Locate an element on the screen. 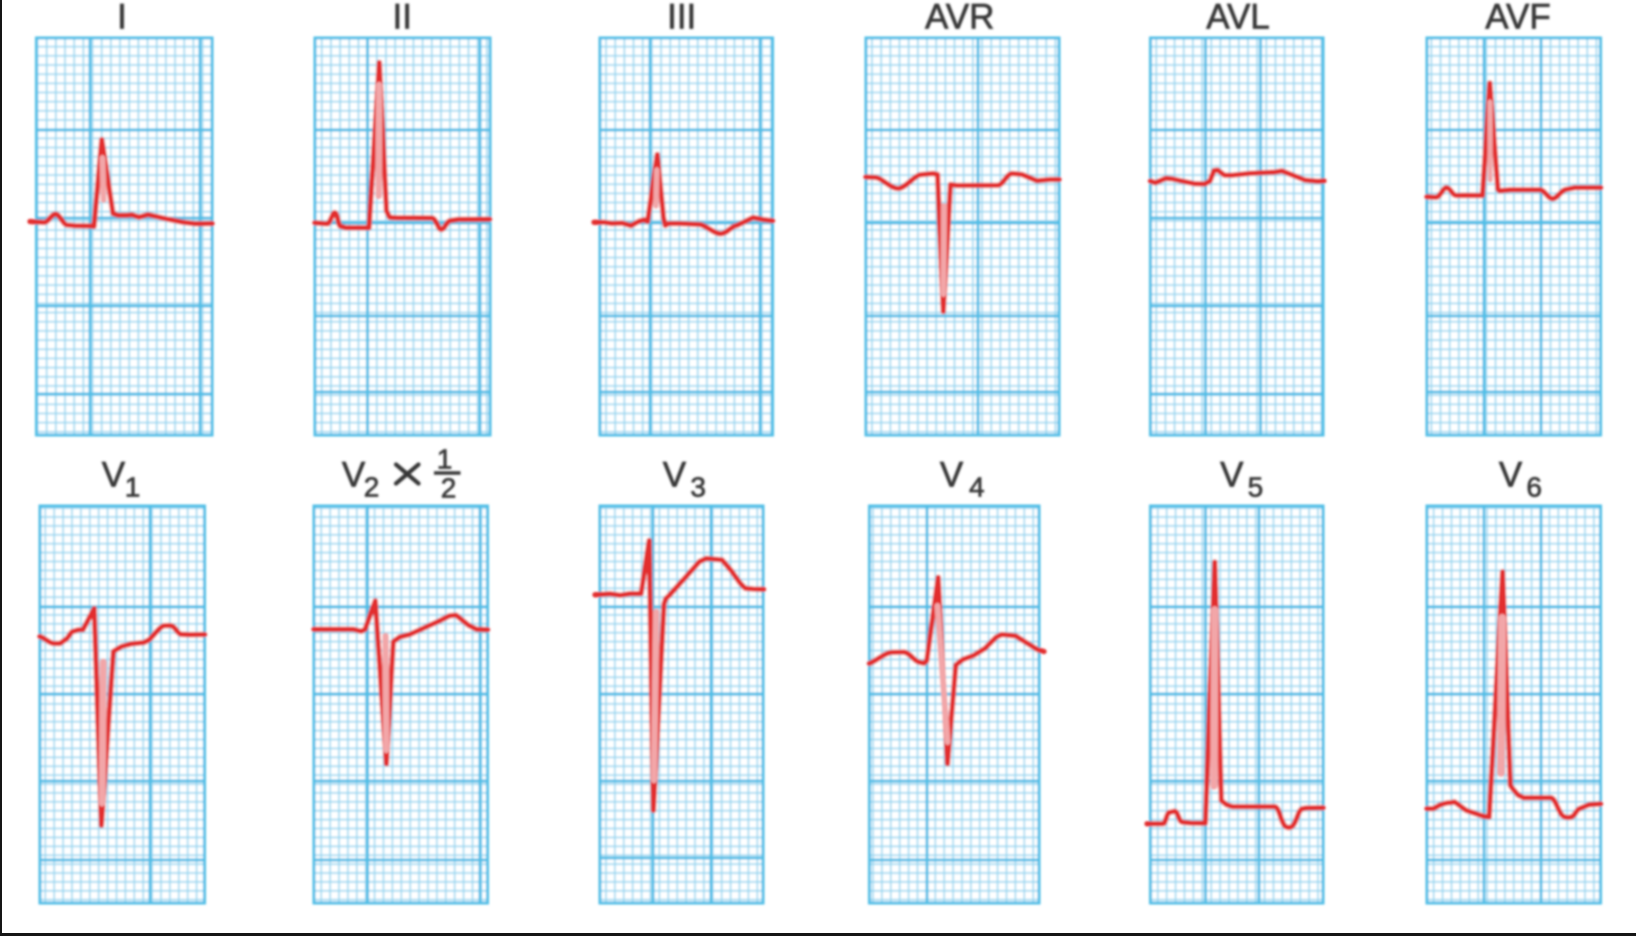 Image resolution: width=1636 pixels, height=936 pixels. svg-text: I is located at coordinates (122, 18).